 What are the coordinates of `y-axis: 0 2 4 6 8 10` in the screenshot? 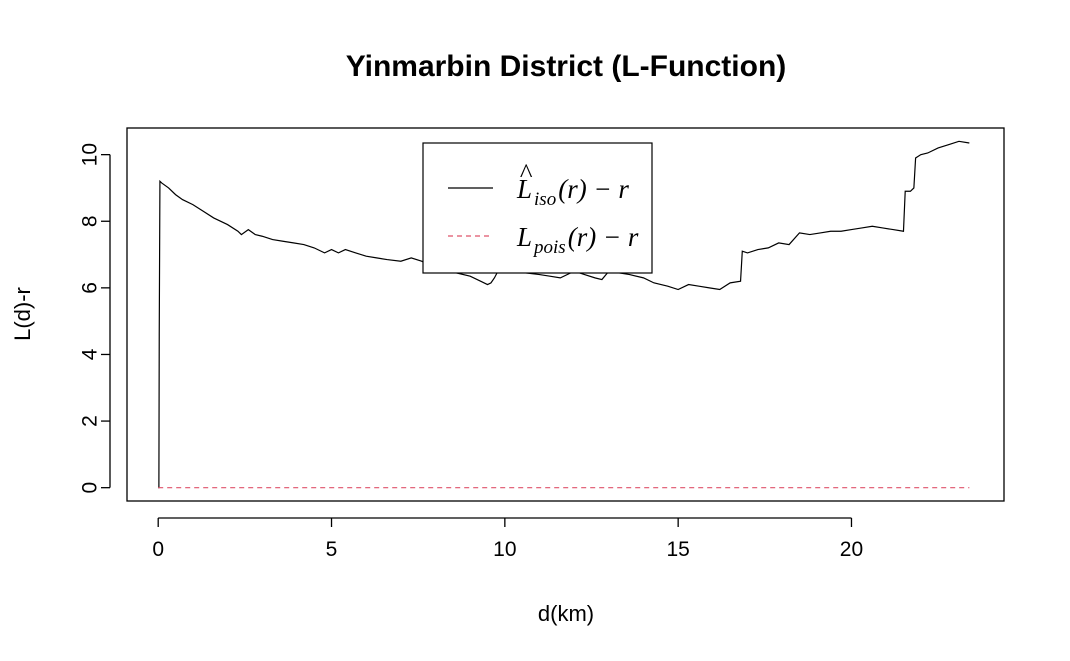 It's located at (95, 318).